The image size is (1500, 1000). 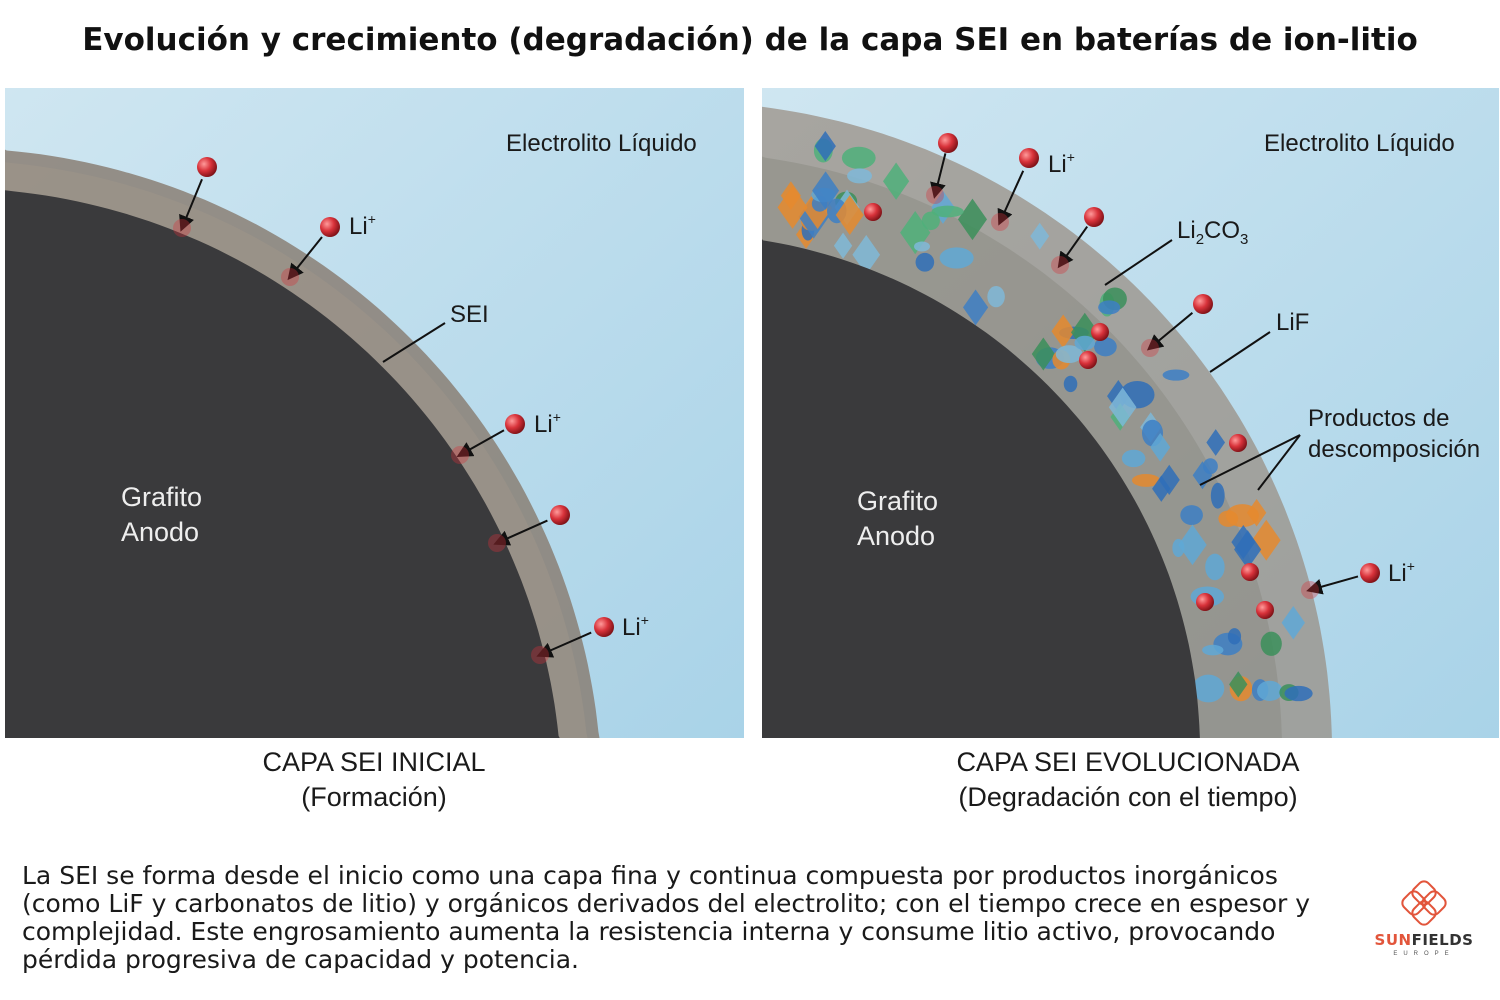 I want to click on logo-flower-icon, so click(x=1424, y=903).